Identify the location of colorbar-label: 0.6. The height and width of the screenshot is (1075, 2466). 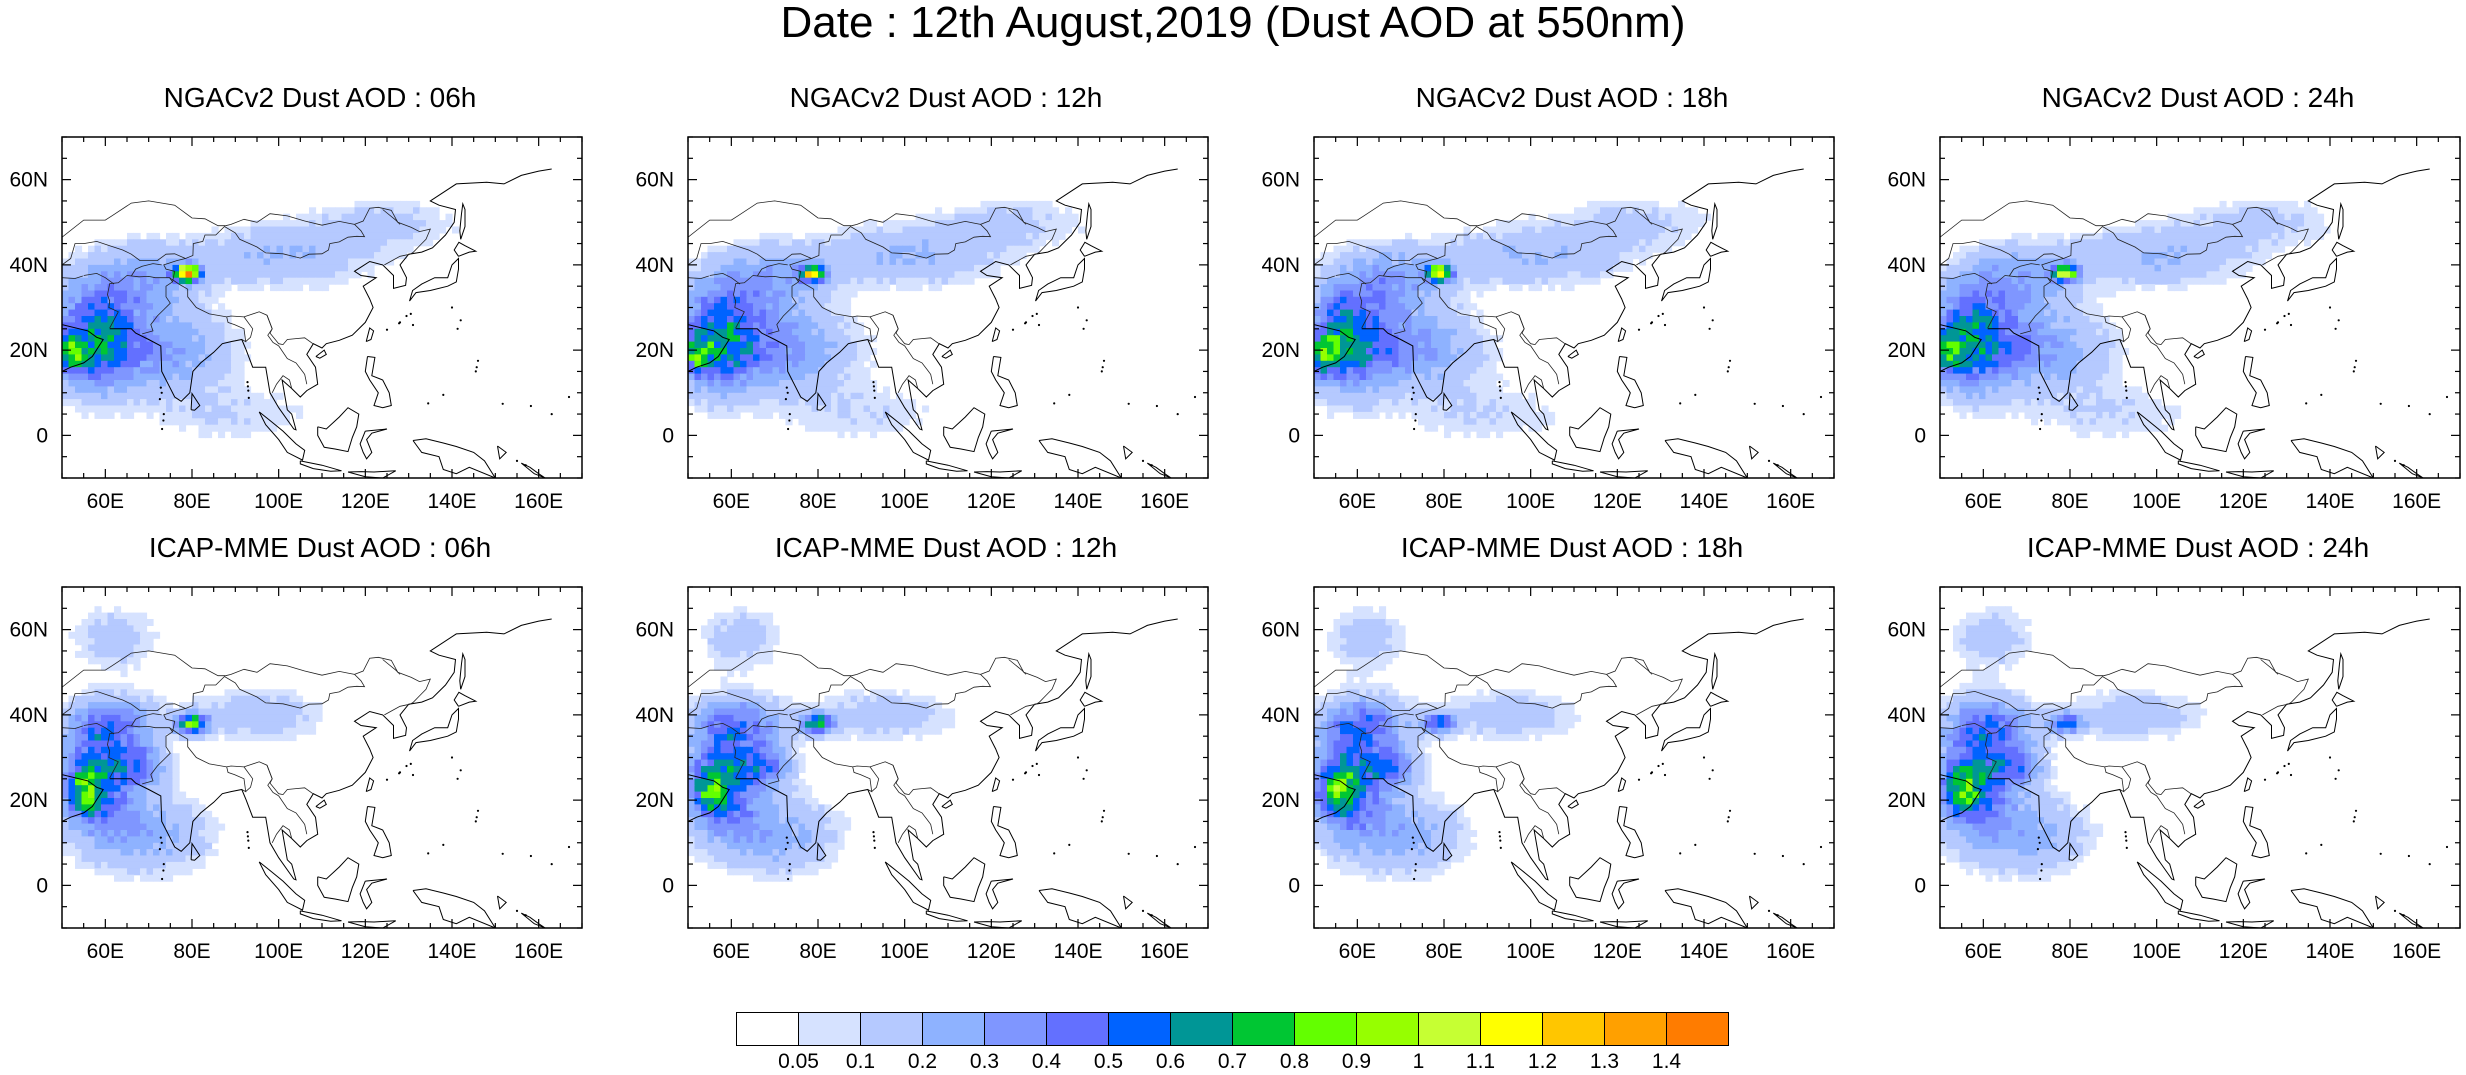
(1170, 1061).